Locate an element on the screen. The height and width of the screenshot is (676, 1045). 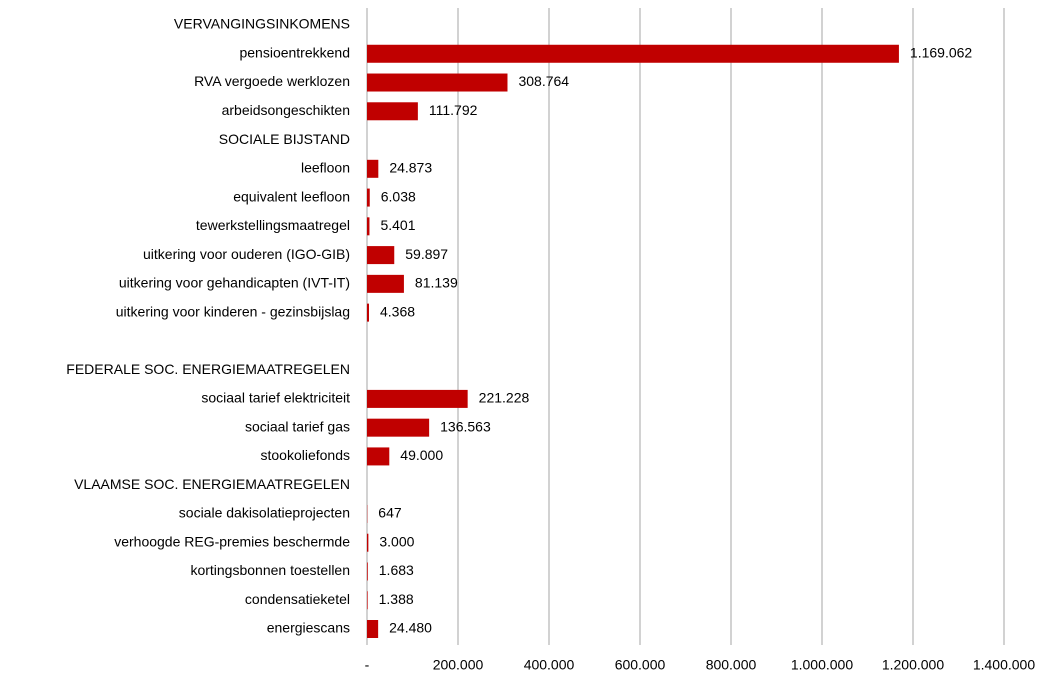
value-label: 111.792 is located at coordinates (453, 110).